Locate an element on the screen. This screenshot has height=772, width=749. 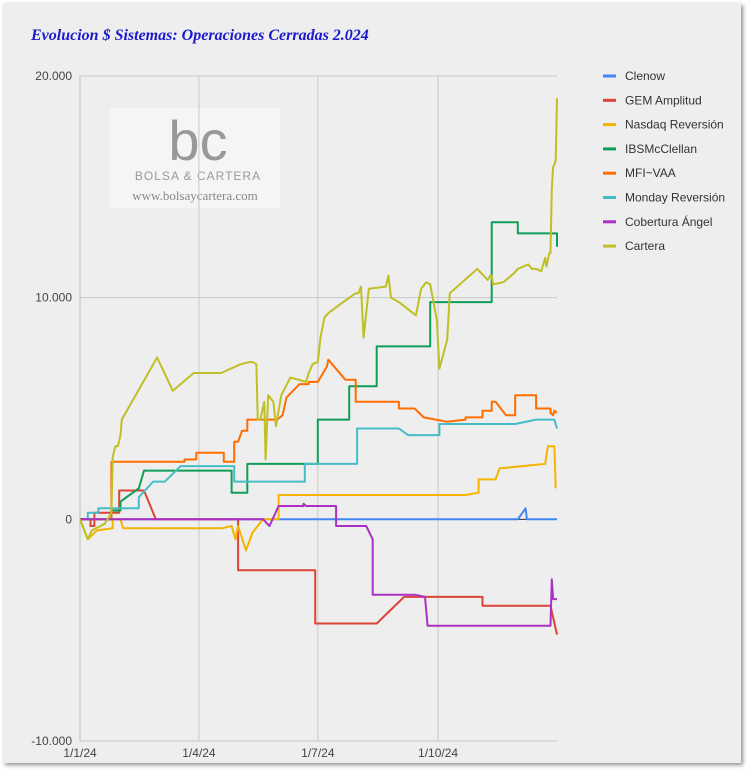
watermark-url: www.bolsaycartera.com is located at coordinates (195, 195).